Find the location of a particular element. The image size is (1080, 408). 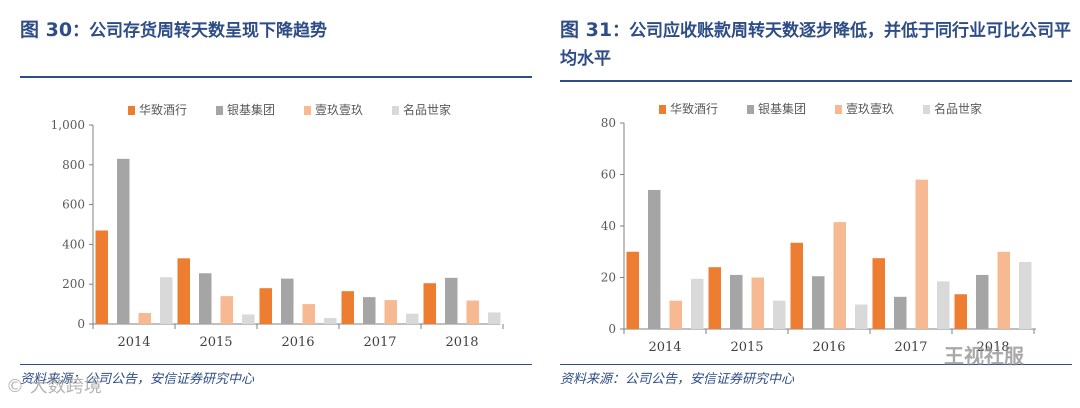

watermark-right: 王视社服 is located at coordinates (984, 356).